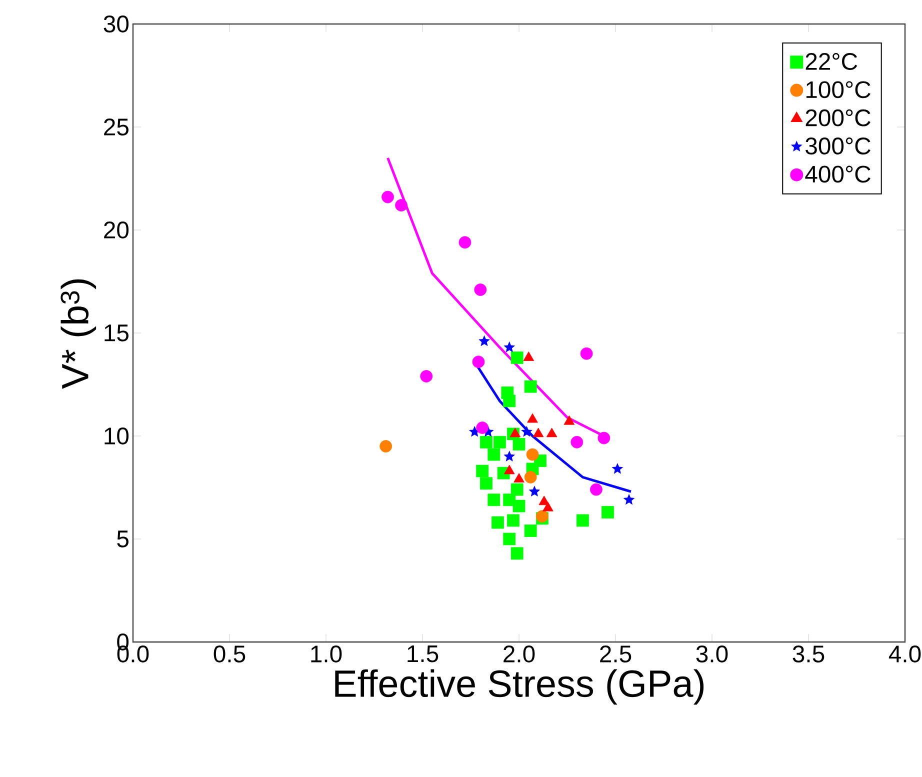 The width and height of the screenshot is (922, 777). I want to click on y-tick-label: 20, so click(116, 230).